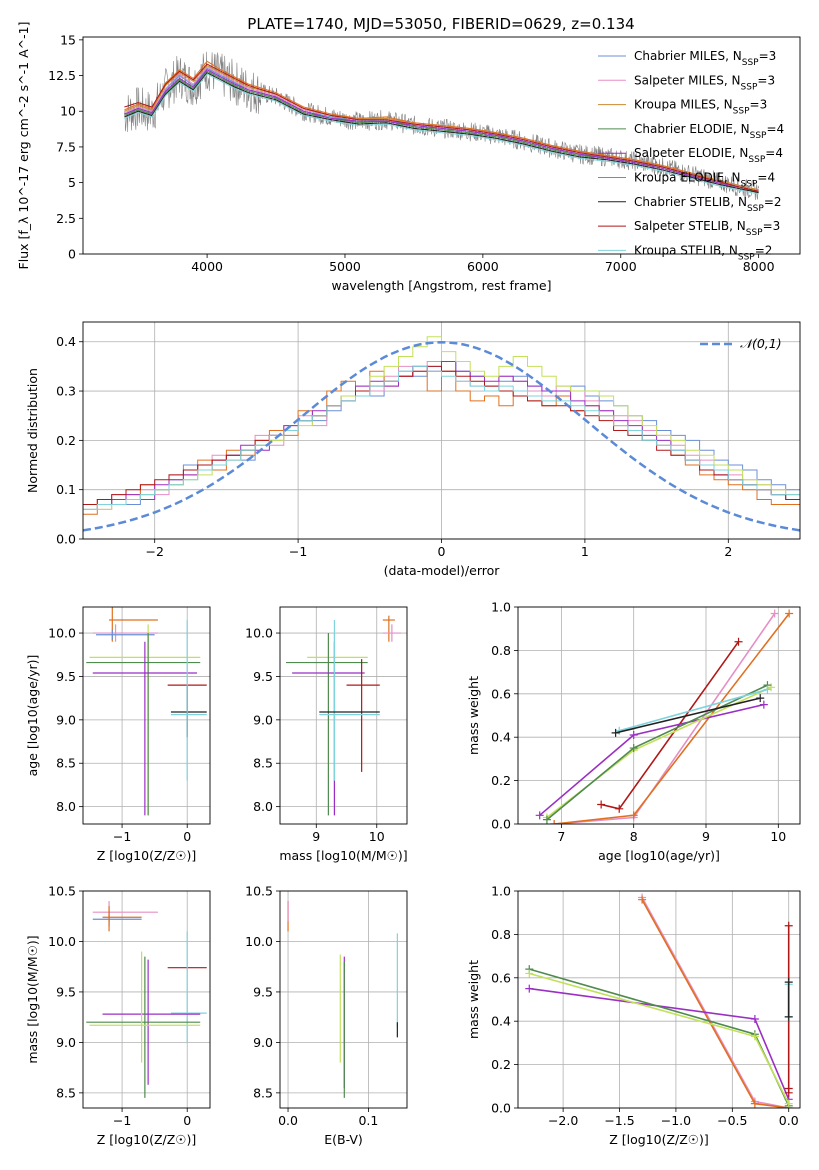 This screenshot has height=1170, width=819. I want to click on chart-age_vs_mass: 9 10 8.0 8.5 9.0 9.5 10.0 mass [log10(M/M☉)], so click(326, 734).